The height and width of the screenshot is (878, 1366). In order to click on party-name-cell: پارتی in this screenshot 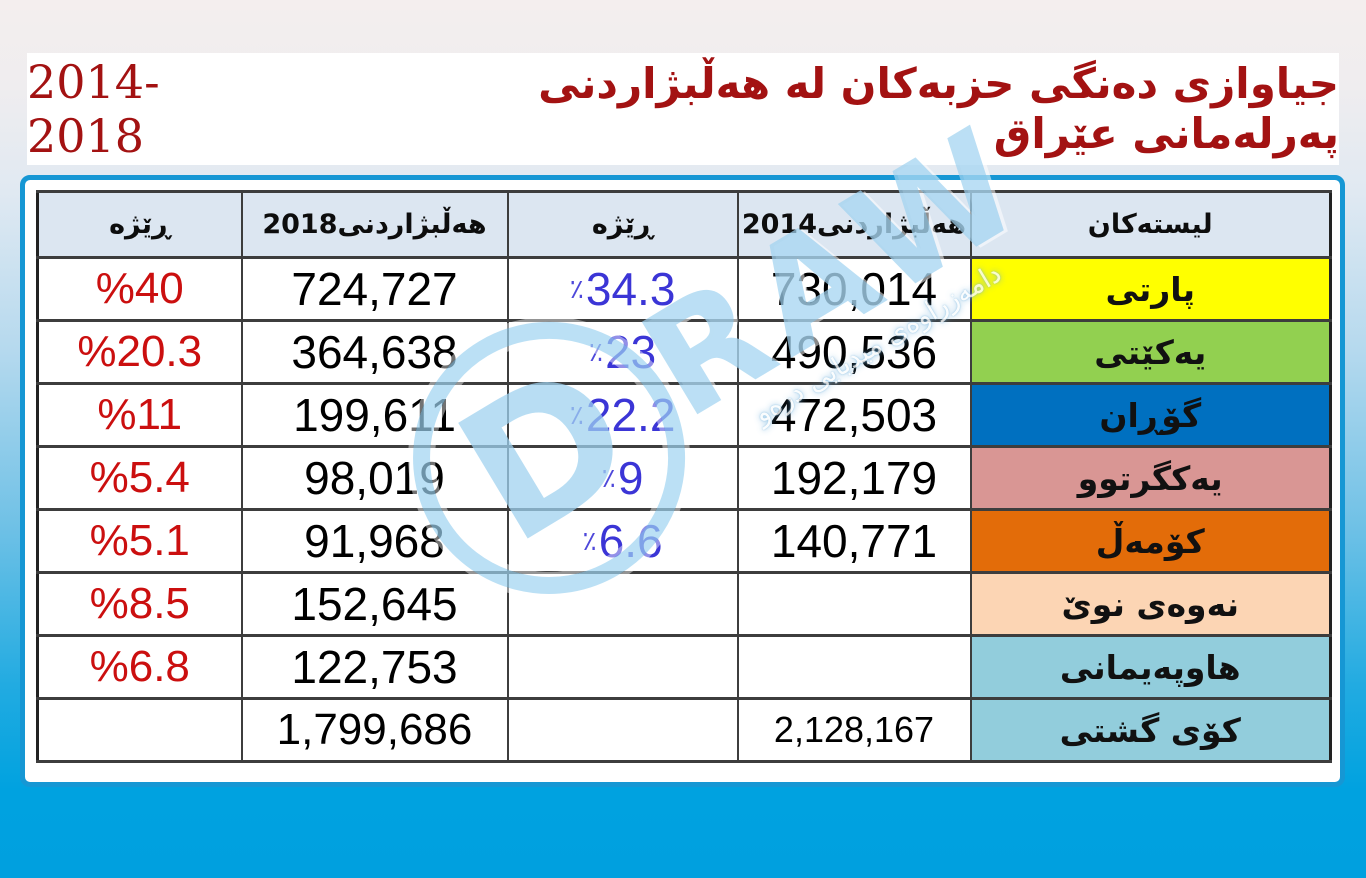, I will do `click(1150, 289)`.